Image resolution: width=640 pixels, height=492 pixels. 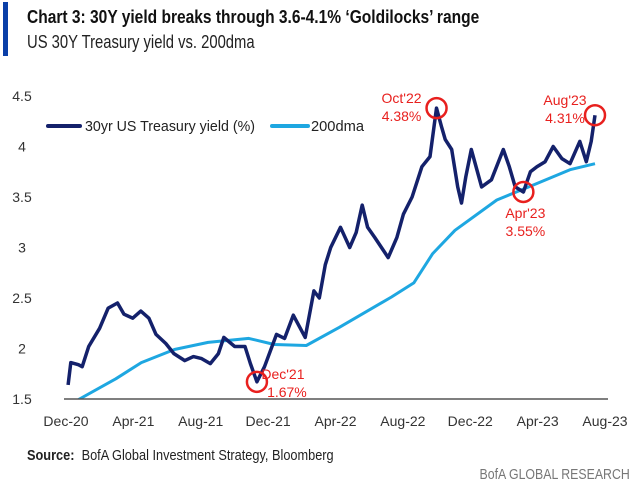 I want to click on legend-label: 30yr US Treasury yield (%), so click(x=170, y=126).